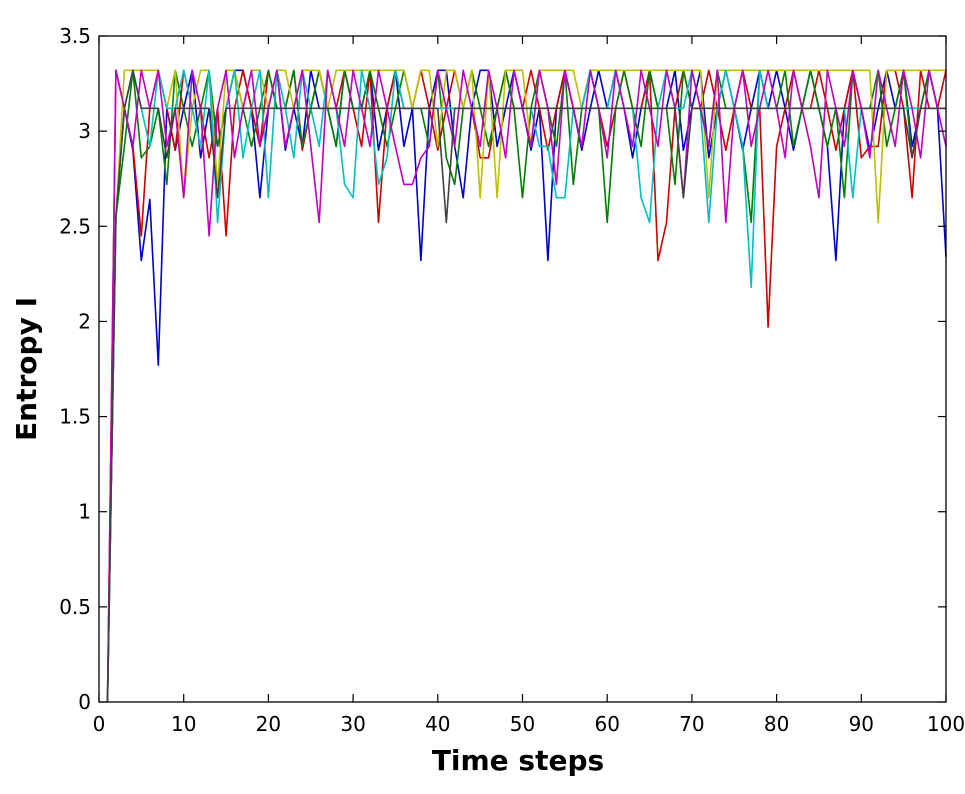 Image resolution: width=965 pixels, height=794 pixels. What do you see at coordinates (26, 369) in the screenshot?
I see `y-axis-label: Entropy I` at bounding box center [26, 369].